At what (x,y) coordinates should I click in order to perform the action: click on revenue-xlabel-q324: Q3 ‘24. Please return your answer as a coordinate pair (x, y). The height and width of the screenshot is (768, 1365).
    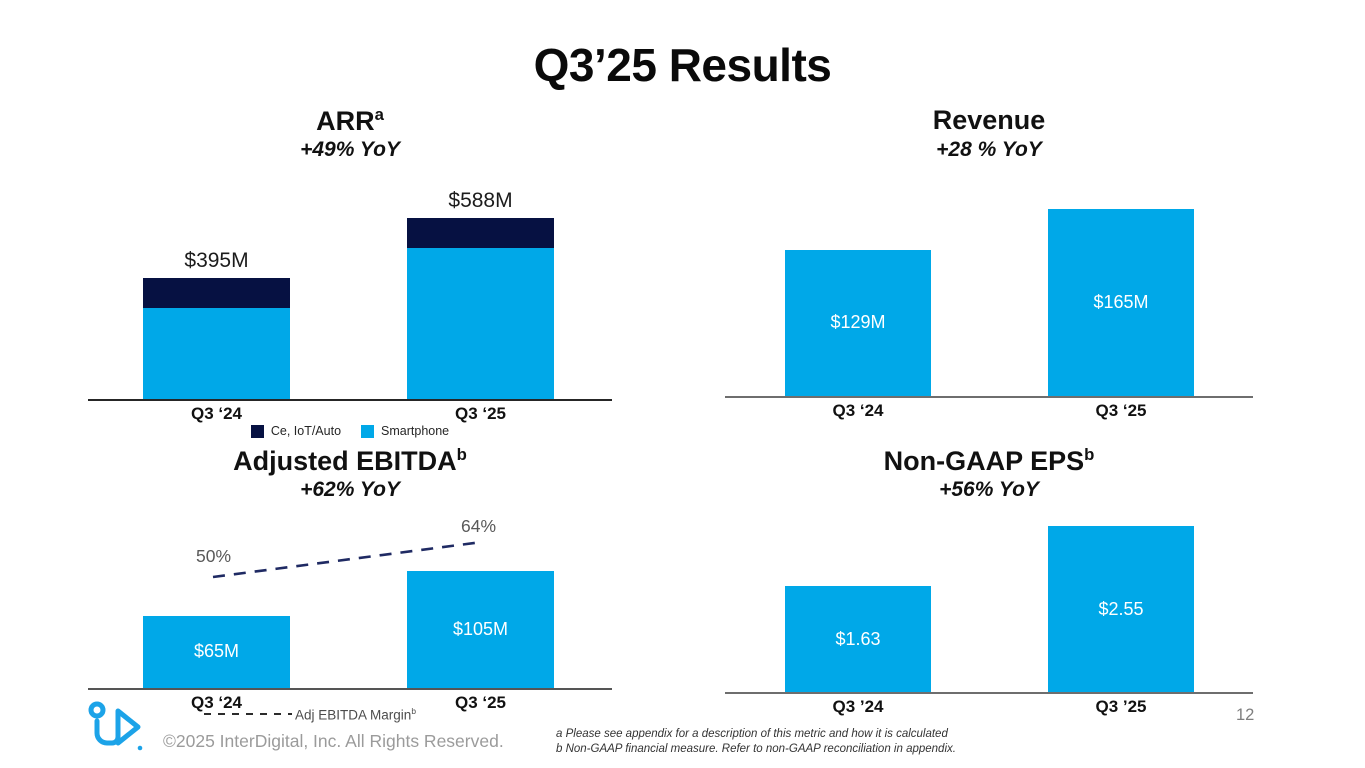
    Looking at the image, I should click on (858, 410).